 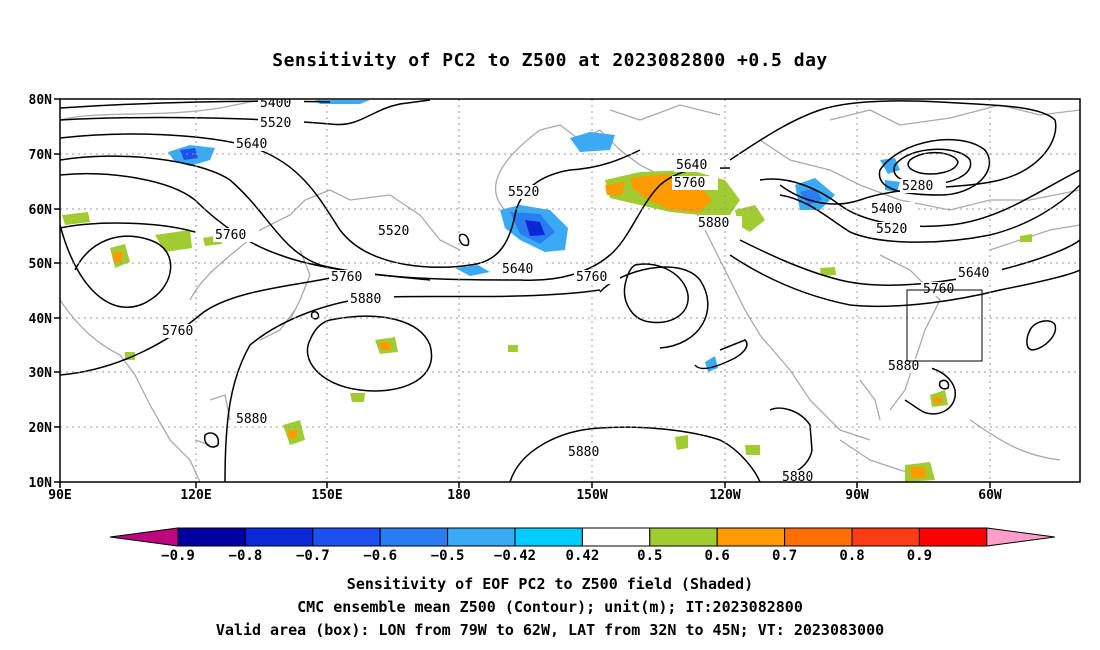 I want to click on lat-label-60n: 60N, so click(x=41, y=210).